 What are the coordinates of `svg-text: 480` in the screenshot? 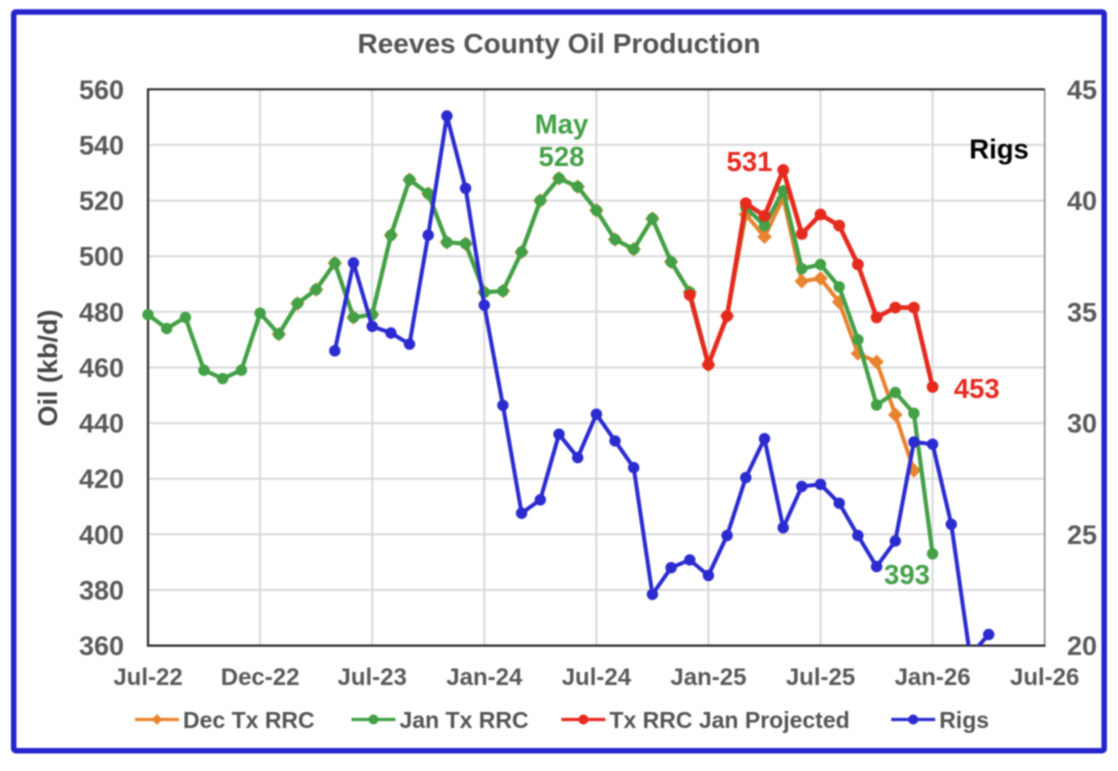 It's located at (101, 312).